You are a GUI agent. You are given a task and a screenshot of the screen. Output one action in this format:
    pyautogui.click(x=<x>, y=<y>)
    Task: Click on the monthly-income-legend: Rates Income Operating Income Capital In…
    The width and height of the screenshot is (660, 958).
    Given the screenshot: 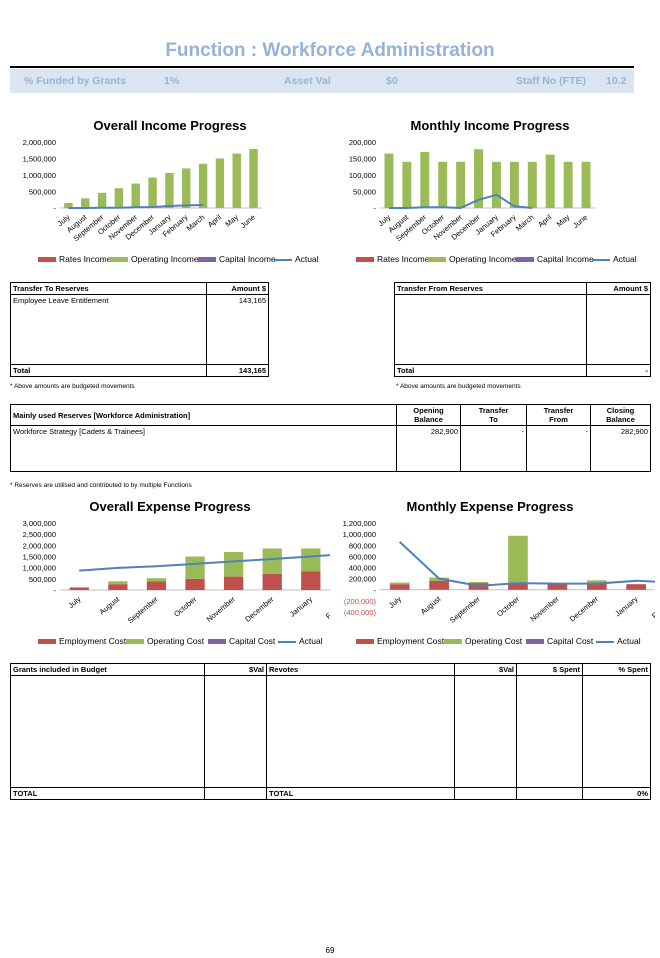 What is the action you would take?
    pyautogui.click(x=506, y=260)
    